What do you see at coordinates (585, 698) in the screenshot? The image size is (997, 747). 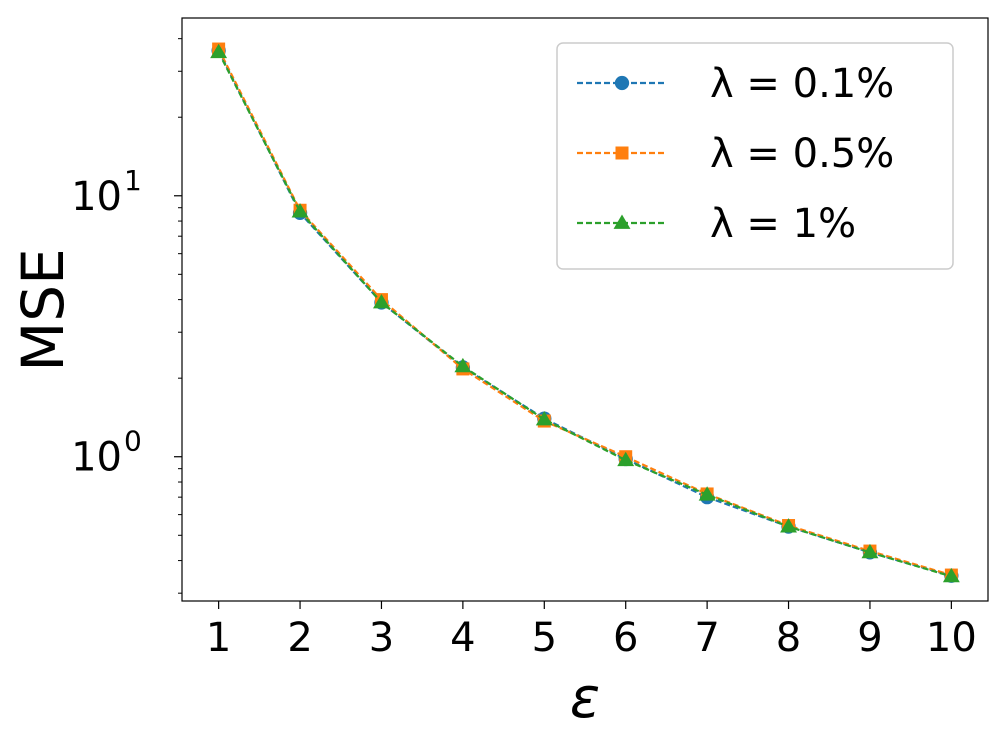 I see `x-axis-title: ε` at bounding box center [585, 698].